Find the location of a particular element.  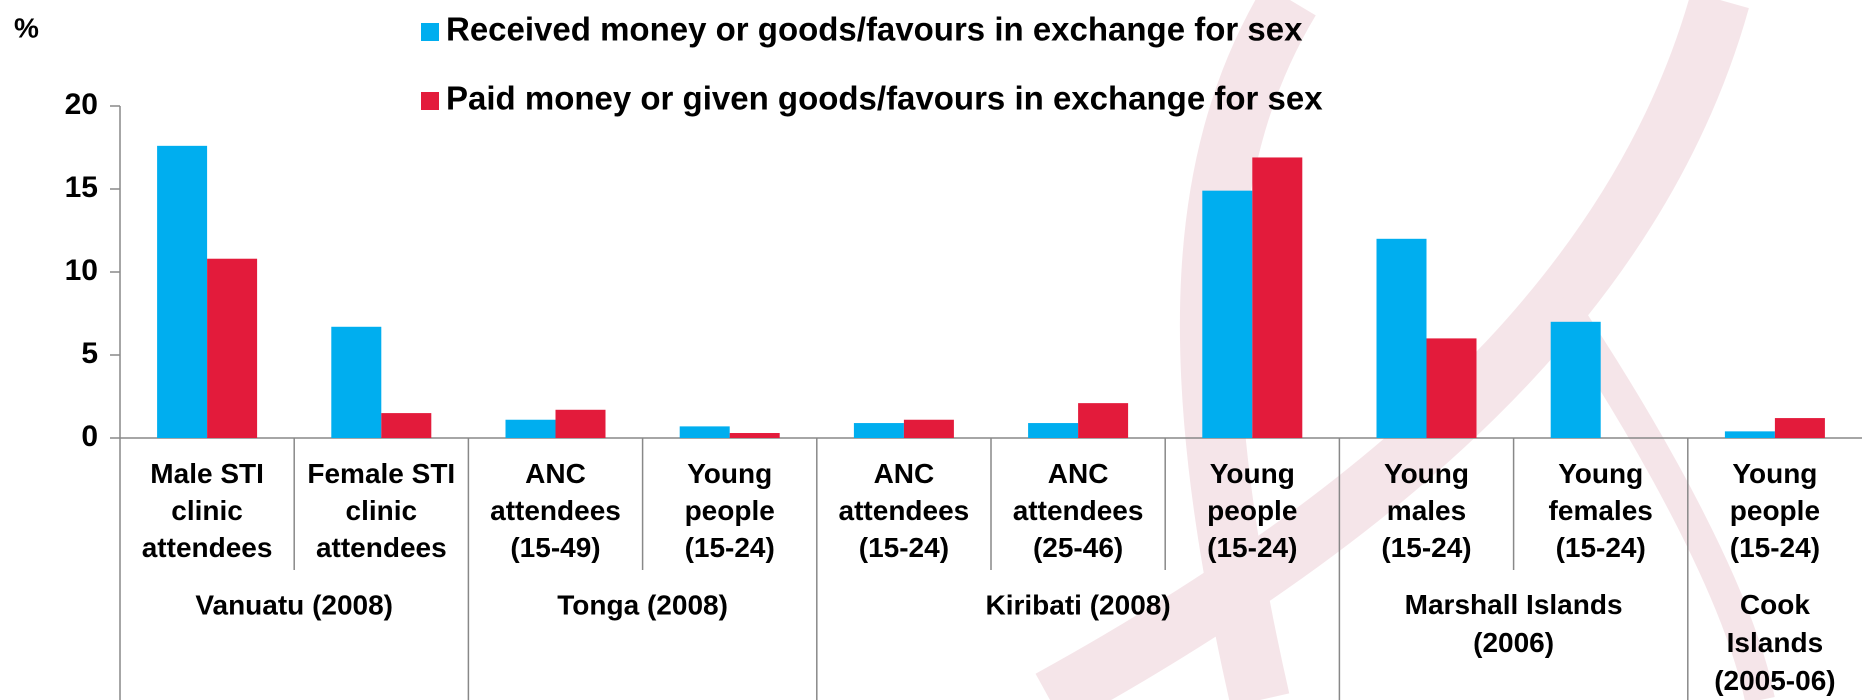

y-tick-label: 20 is located at coordinates (81, 104).